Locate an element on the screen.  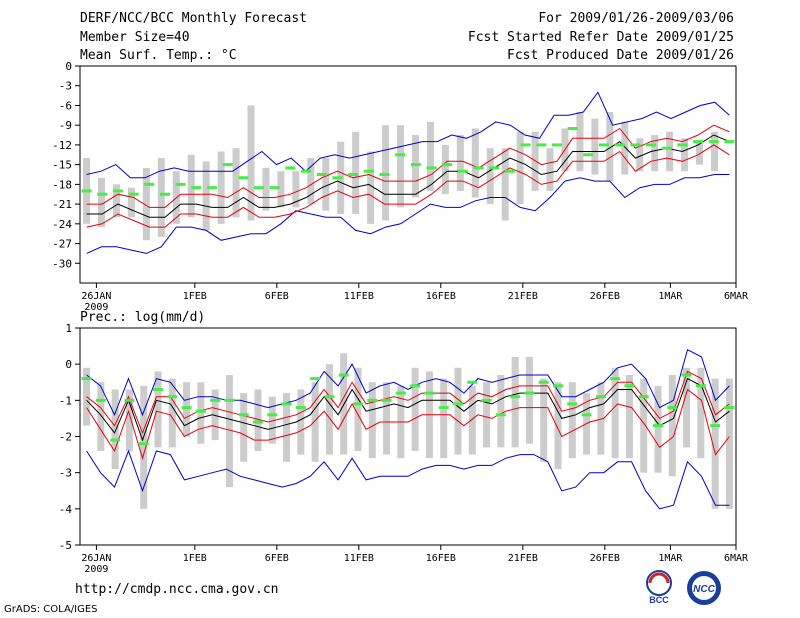
precip-xtick-label: 1MAR is located at coordinates (670, 558).